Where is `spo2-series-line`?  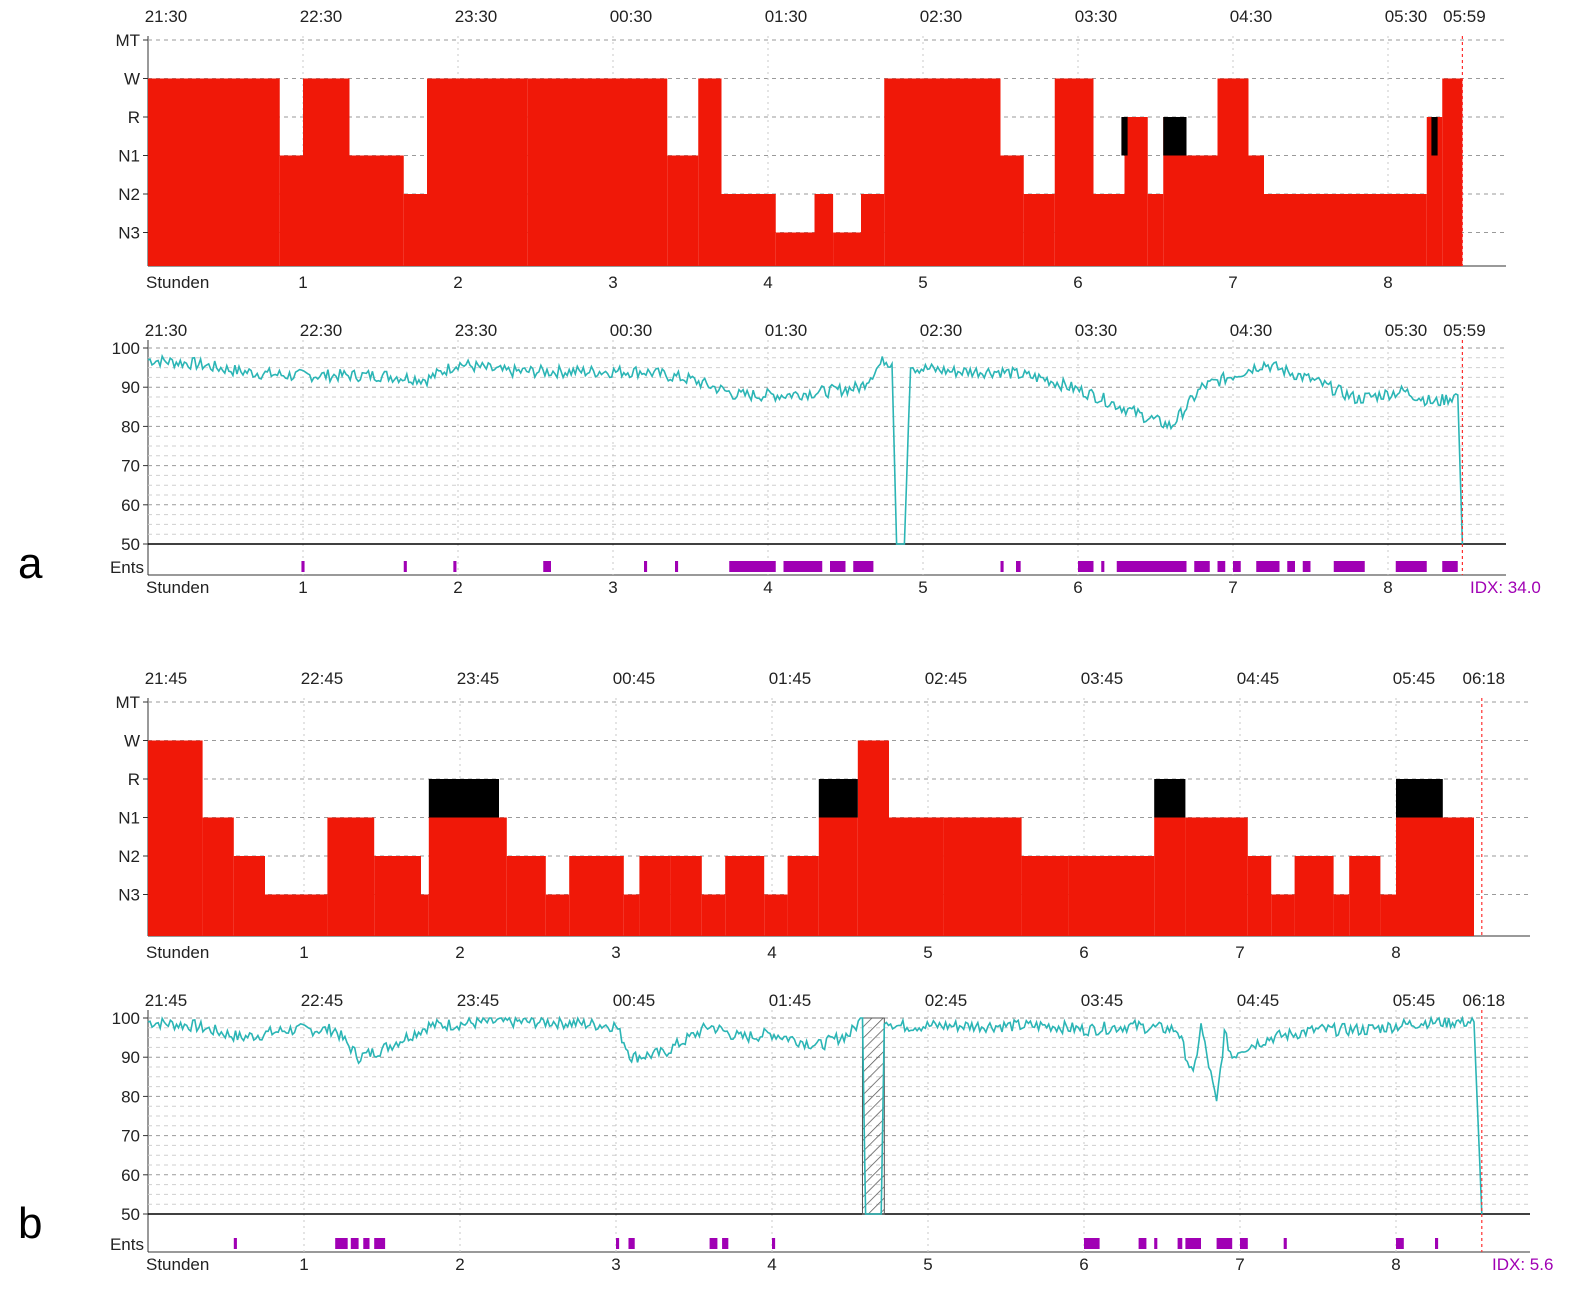 spo2-series-line is located at coordinates (815, 1115).